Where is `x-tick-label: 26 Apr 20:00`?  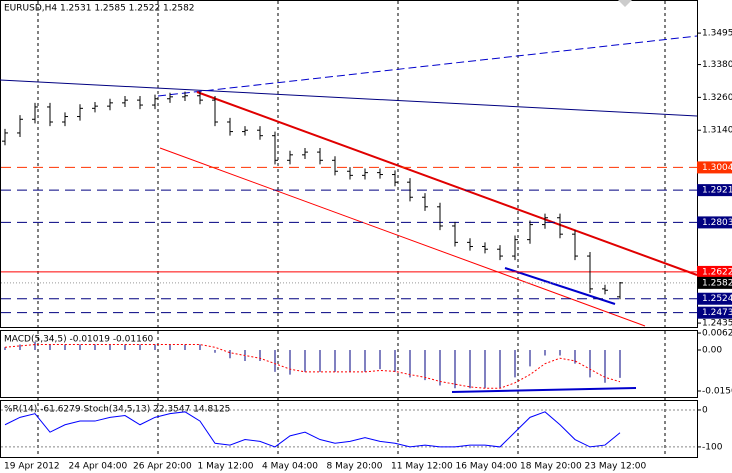
x-tick-label: 26 Apr 20:00 is located at coordinates (162, 467).